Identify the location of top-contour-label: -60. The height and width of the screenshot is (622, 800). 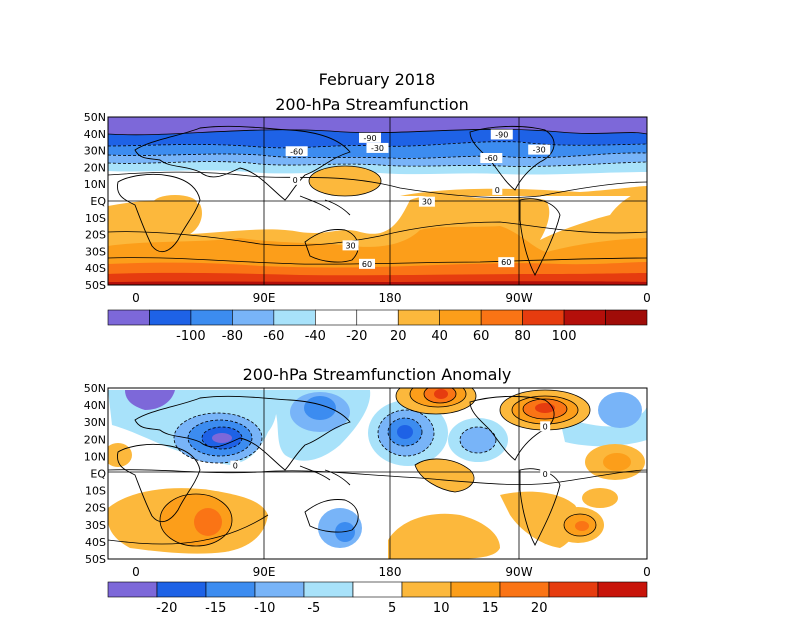
(296, 151).